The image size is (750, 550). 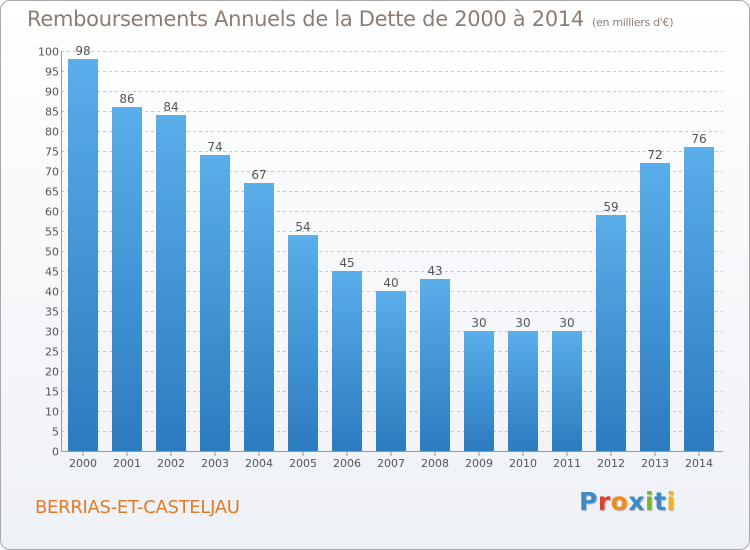 I want to click on x-tick-label: 2007, so click(x=391, y=463).